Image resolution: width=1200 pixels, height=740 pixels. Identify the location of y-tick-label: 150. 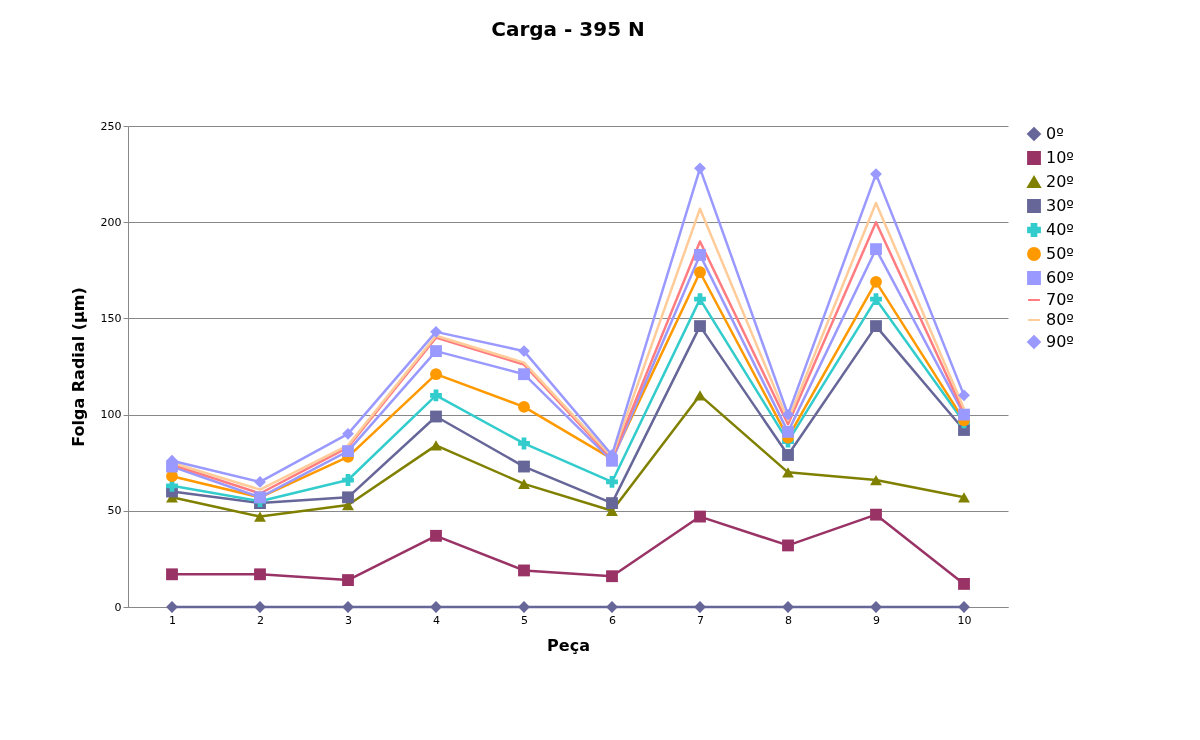
(111, 318).